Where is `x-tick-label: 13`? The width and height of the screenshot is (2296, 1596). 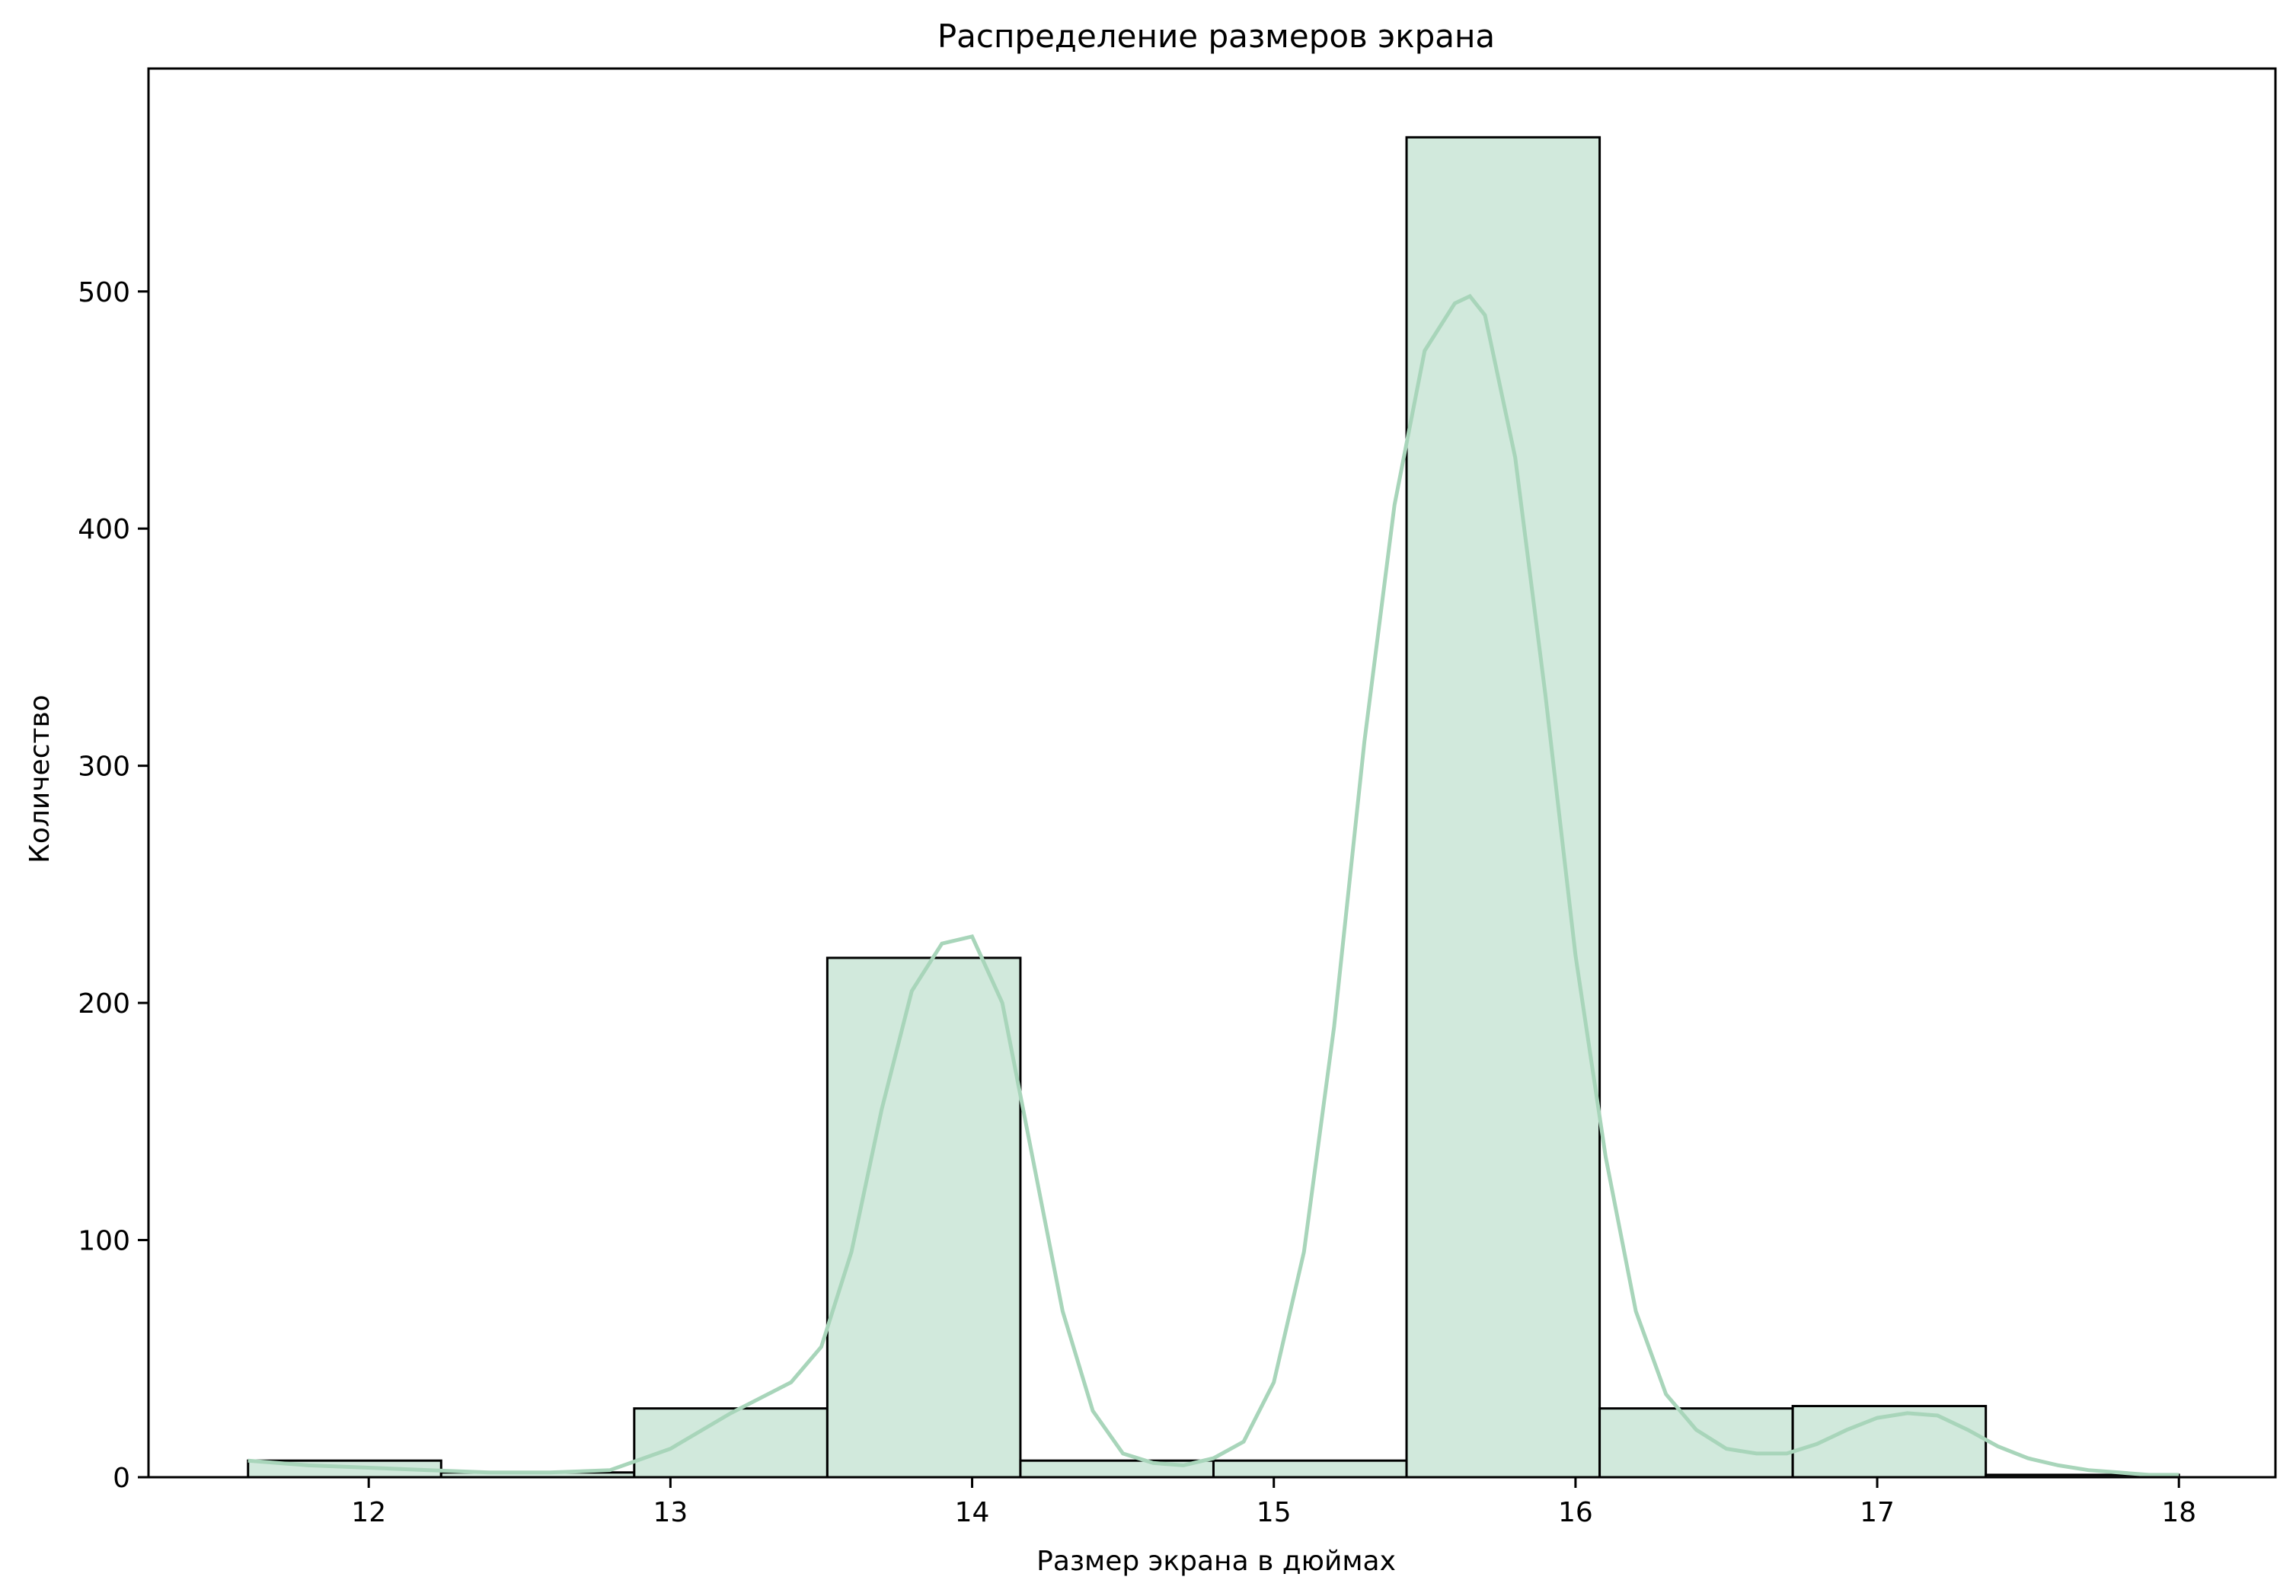 x-tick-label: 13 is located at coordinates (670, 1512).